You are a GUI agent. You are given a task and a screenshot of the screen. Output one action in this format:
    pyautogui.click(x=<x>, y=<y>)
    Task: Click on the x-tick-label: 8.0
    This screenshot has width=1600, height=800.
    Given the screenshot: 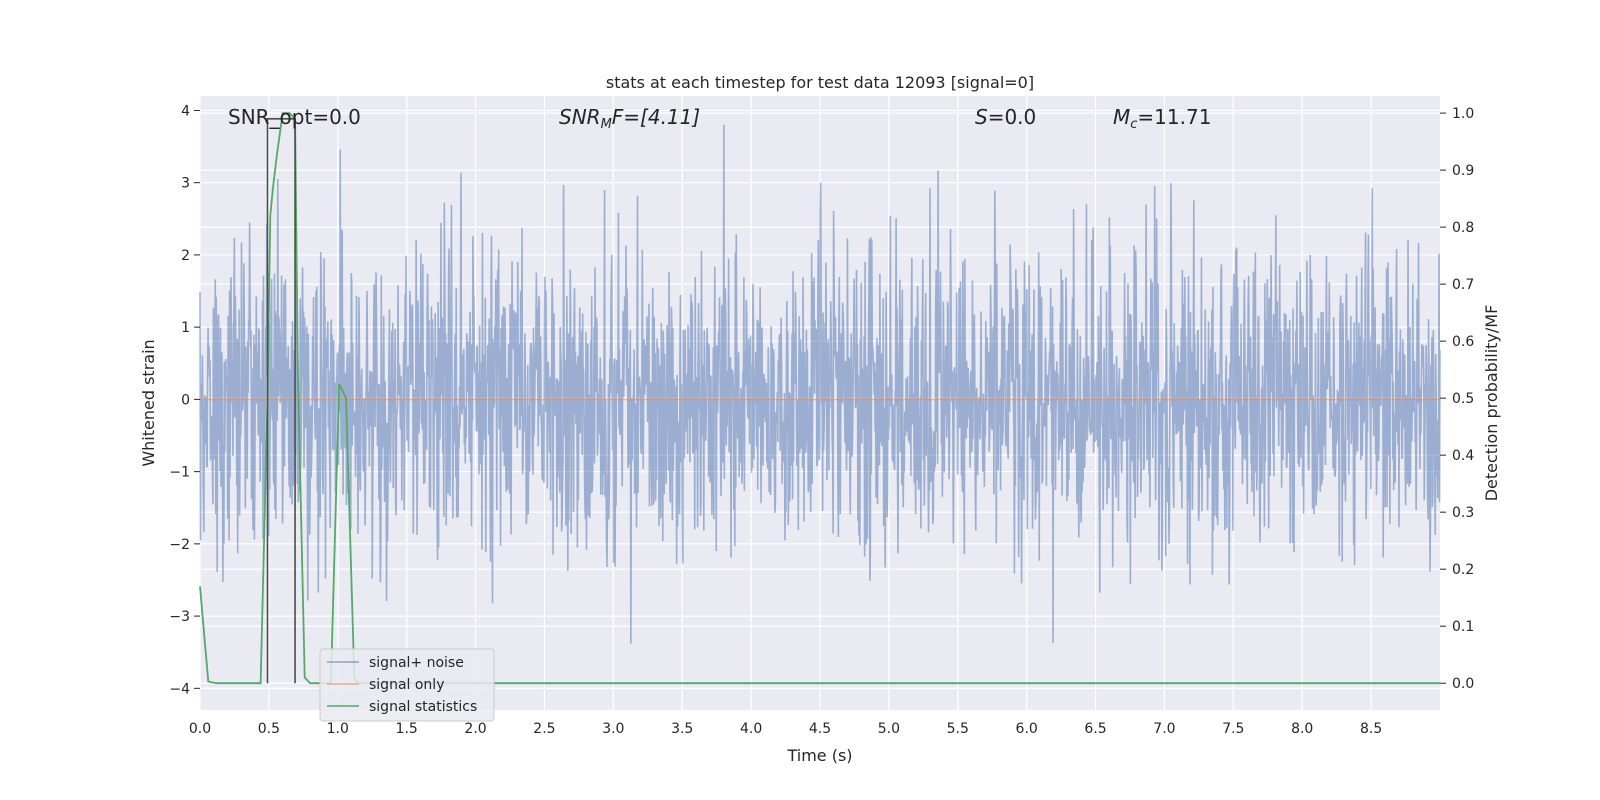 What is the action you would take?
    pyautogui.click(x=1302, y=729)
    